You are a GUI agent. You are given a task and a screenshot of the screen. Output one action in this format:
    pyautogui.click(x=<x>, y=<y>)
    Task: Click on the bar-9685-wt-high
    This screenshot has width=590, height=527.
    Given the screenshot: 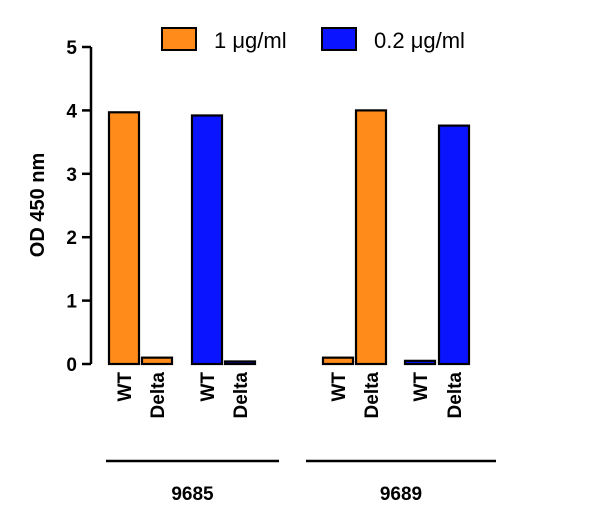 What is the action you would take?
    pyautogui.click(x=124, y=238)
    